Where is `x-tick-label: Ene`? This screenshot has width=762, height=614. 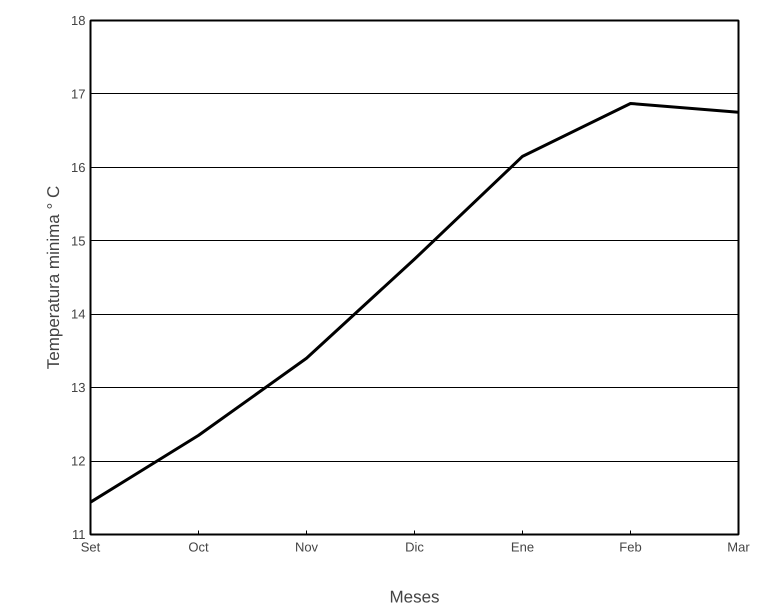 x-tick-label: Ene is located at coordinates (522, 547).